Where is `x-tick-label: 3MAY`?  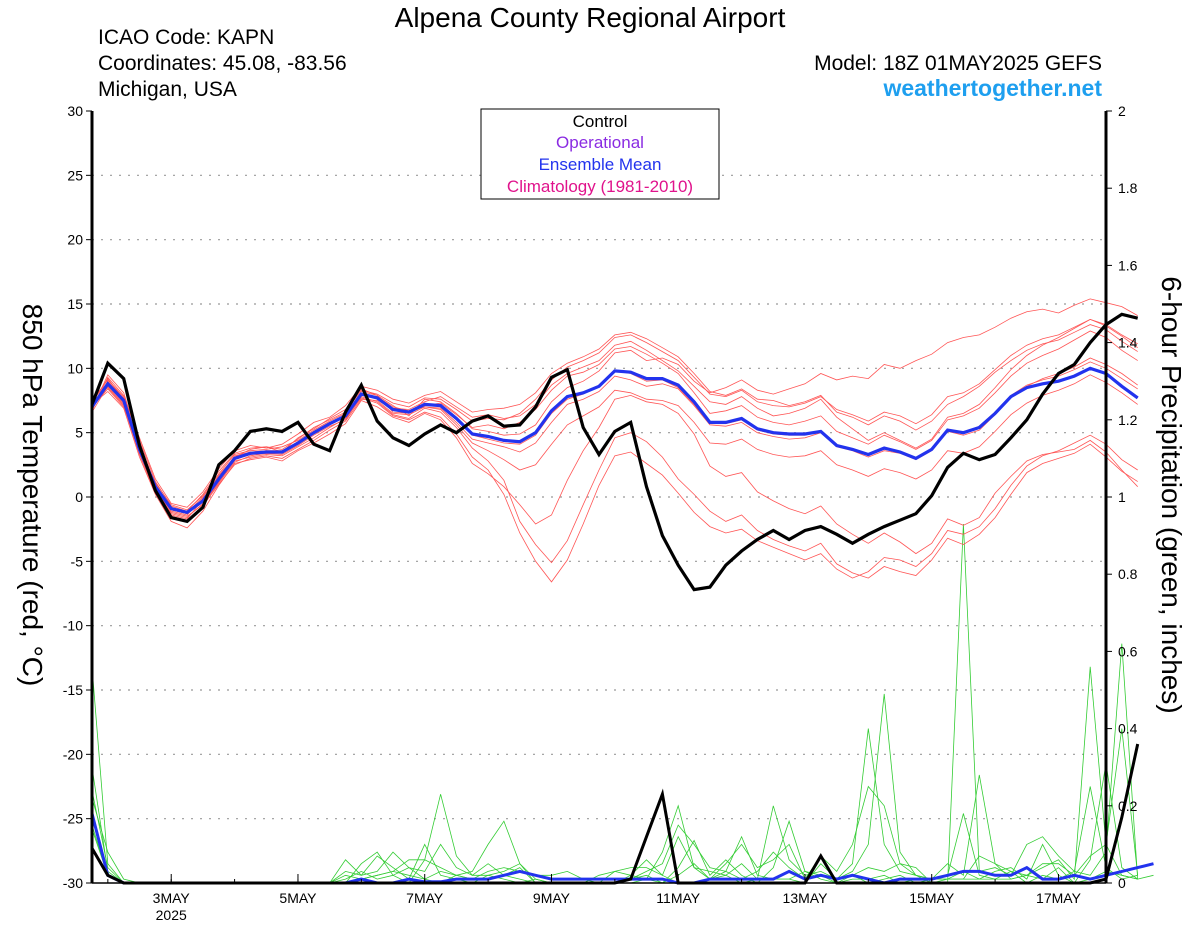
x-tick-label: 3MAY is located at coordinates (172, 898).